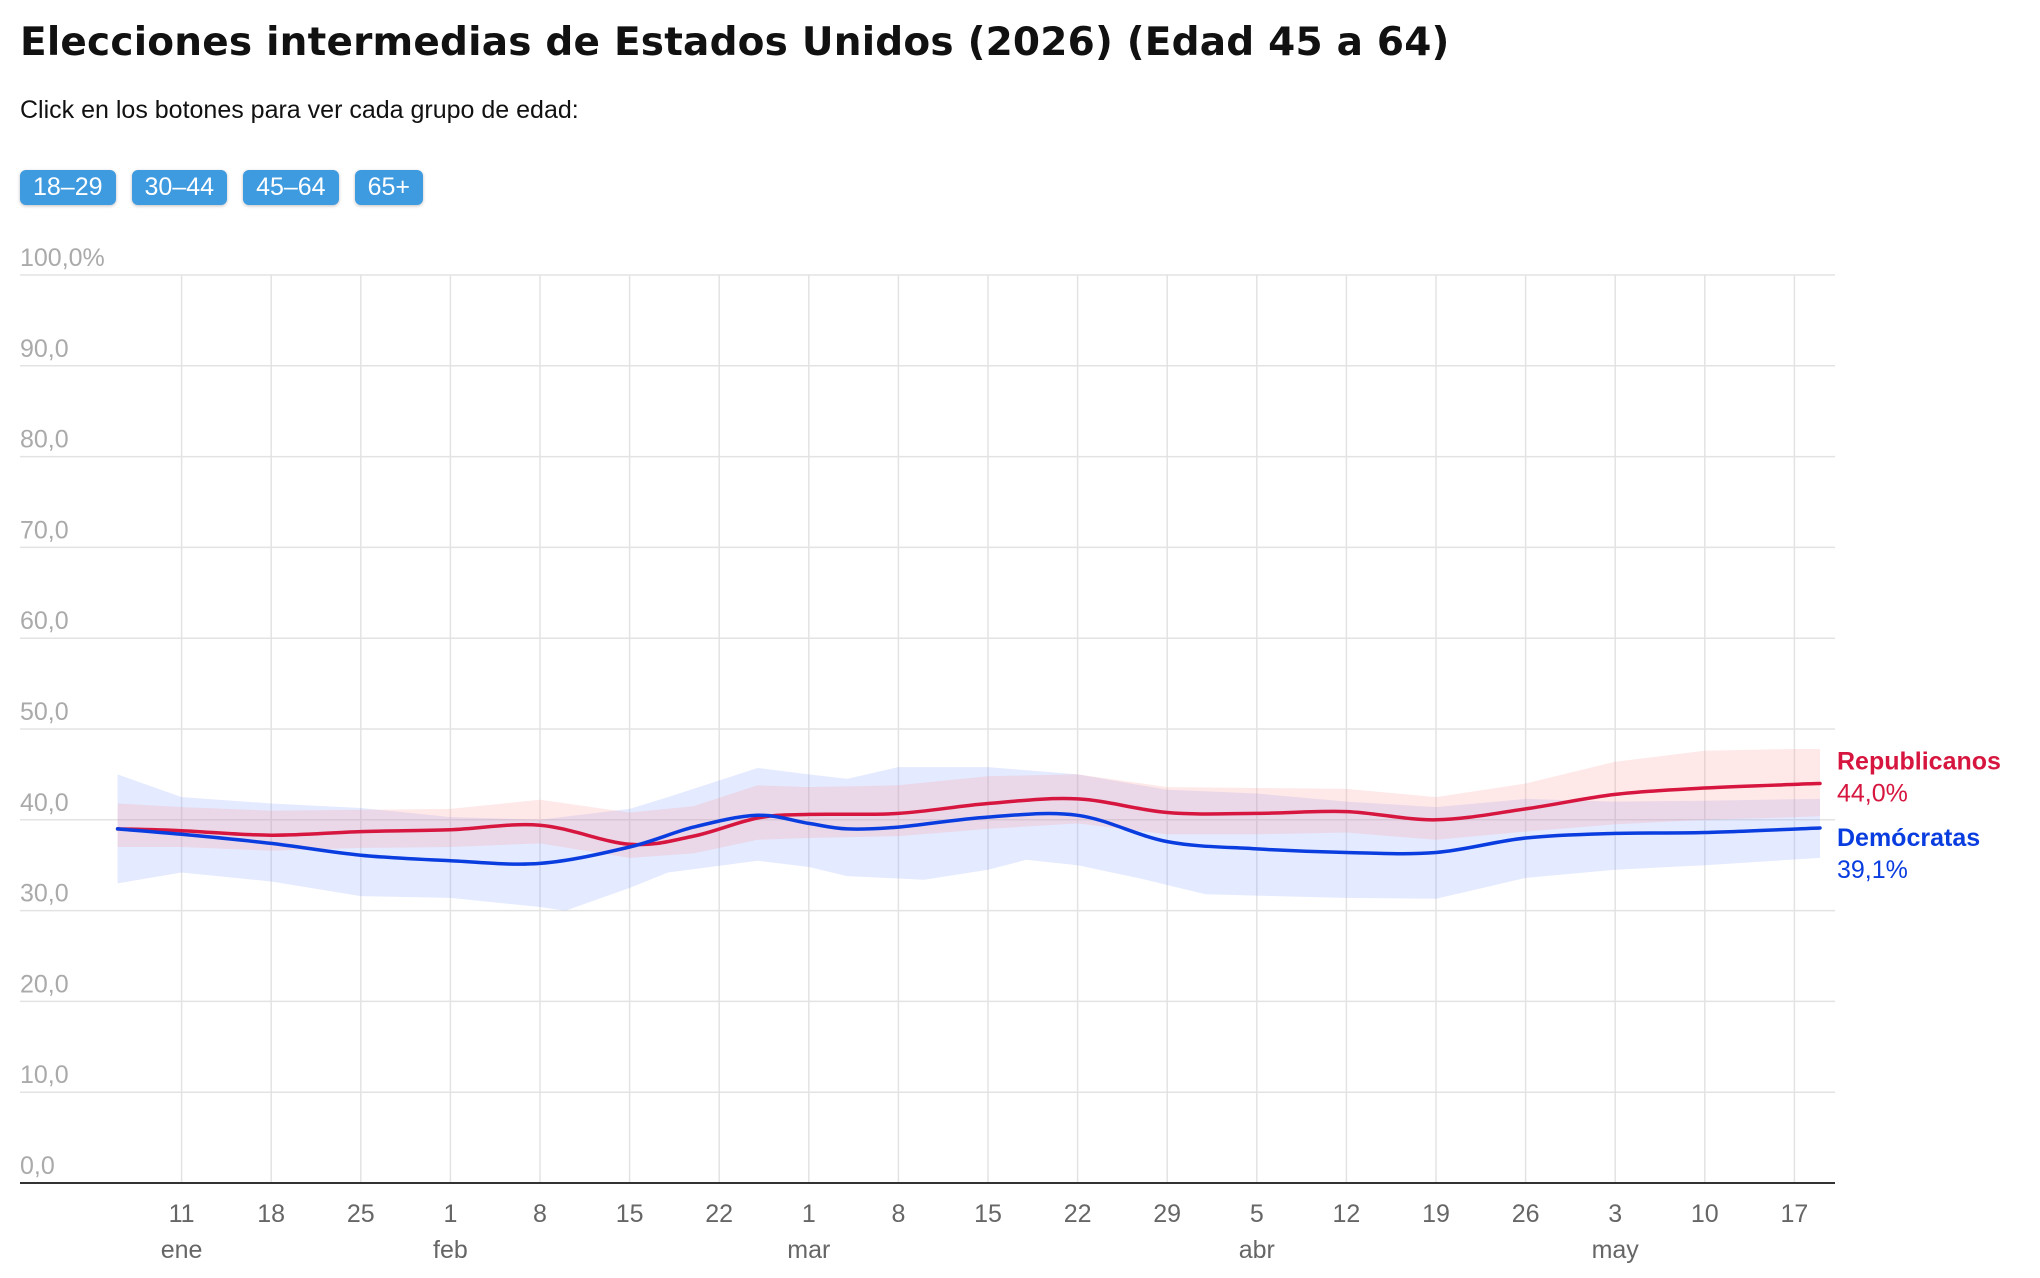 This screenshot has width=2040, height=1278. What do you see at coordinates (1705, 1214) in the screenshot?
I see `x-tick-label: 10` at bounding box center [1705, 1214].